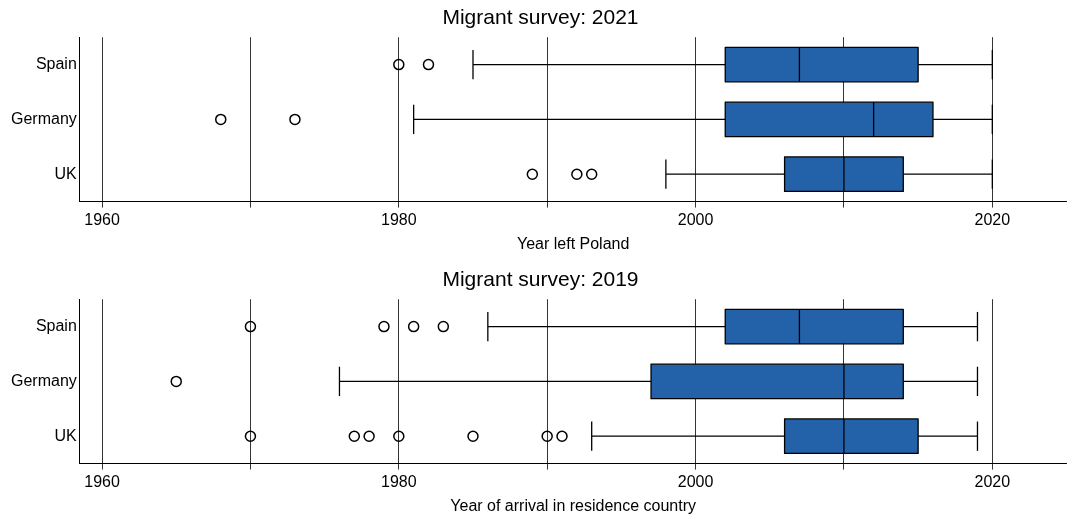 The width and height of the screenshot is (1073, 525). What do you see at coordinates (573, 243) in the screenshot?
I see `x-axis-title: Year left Poland` at bounding box center [573, 243].